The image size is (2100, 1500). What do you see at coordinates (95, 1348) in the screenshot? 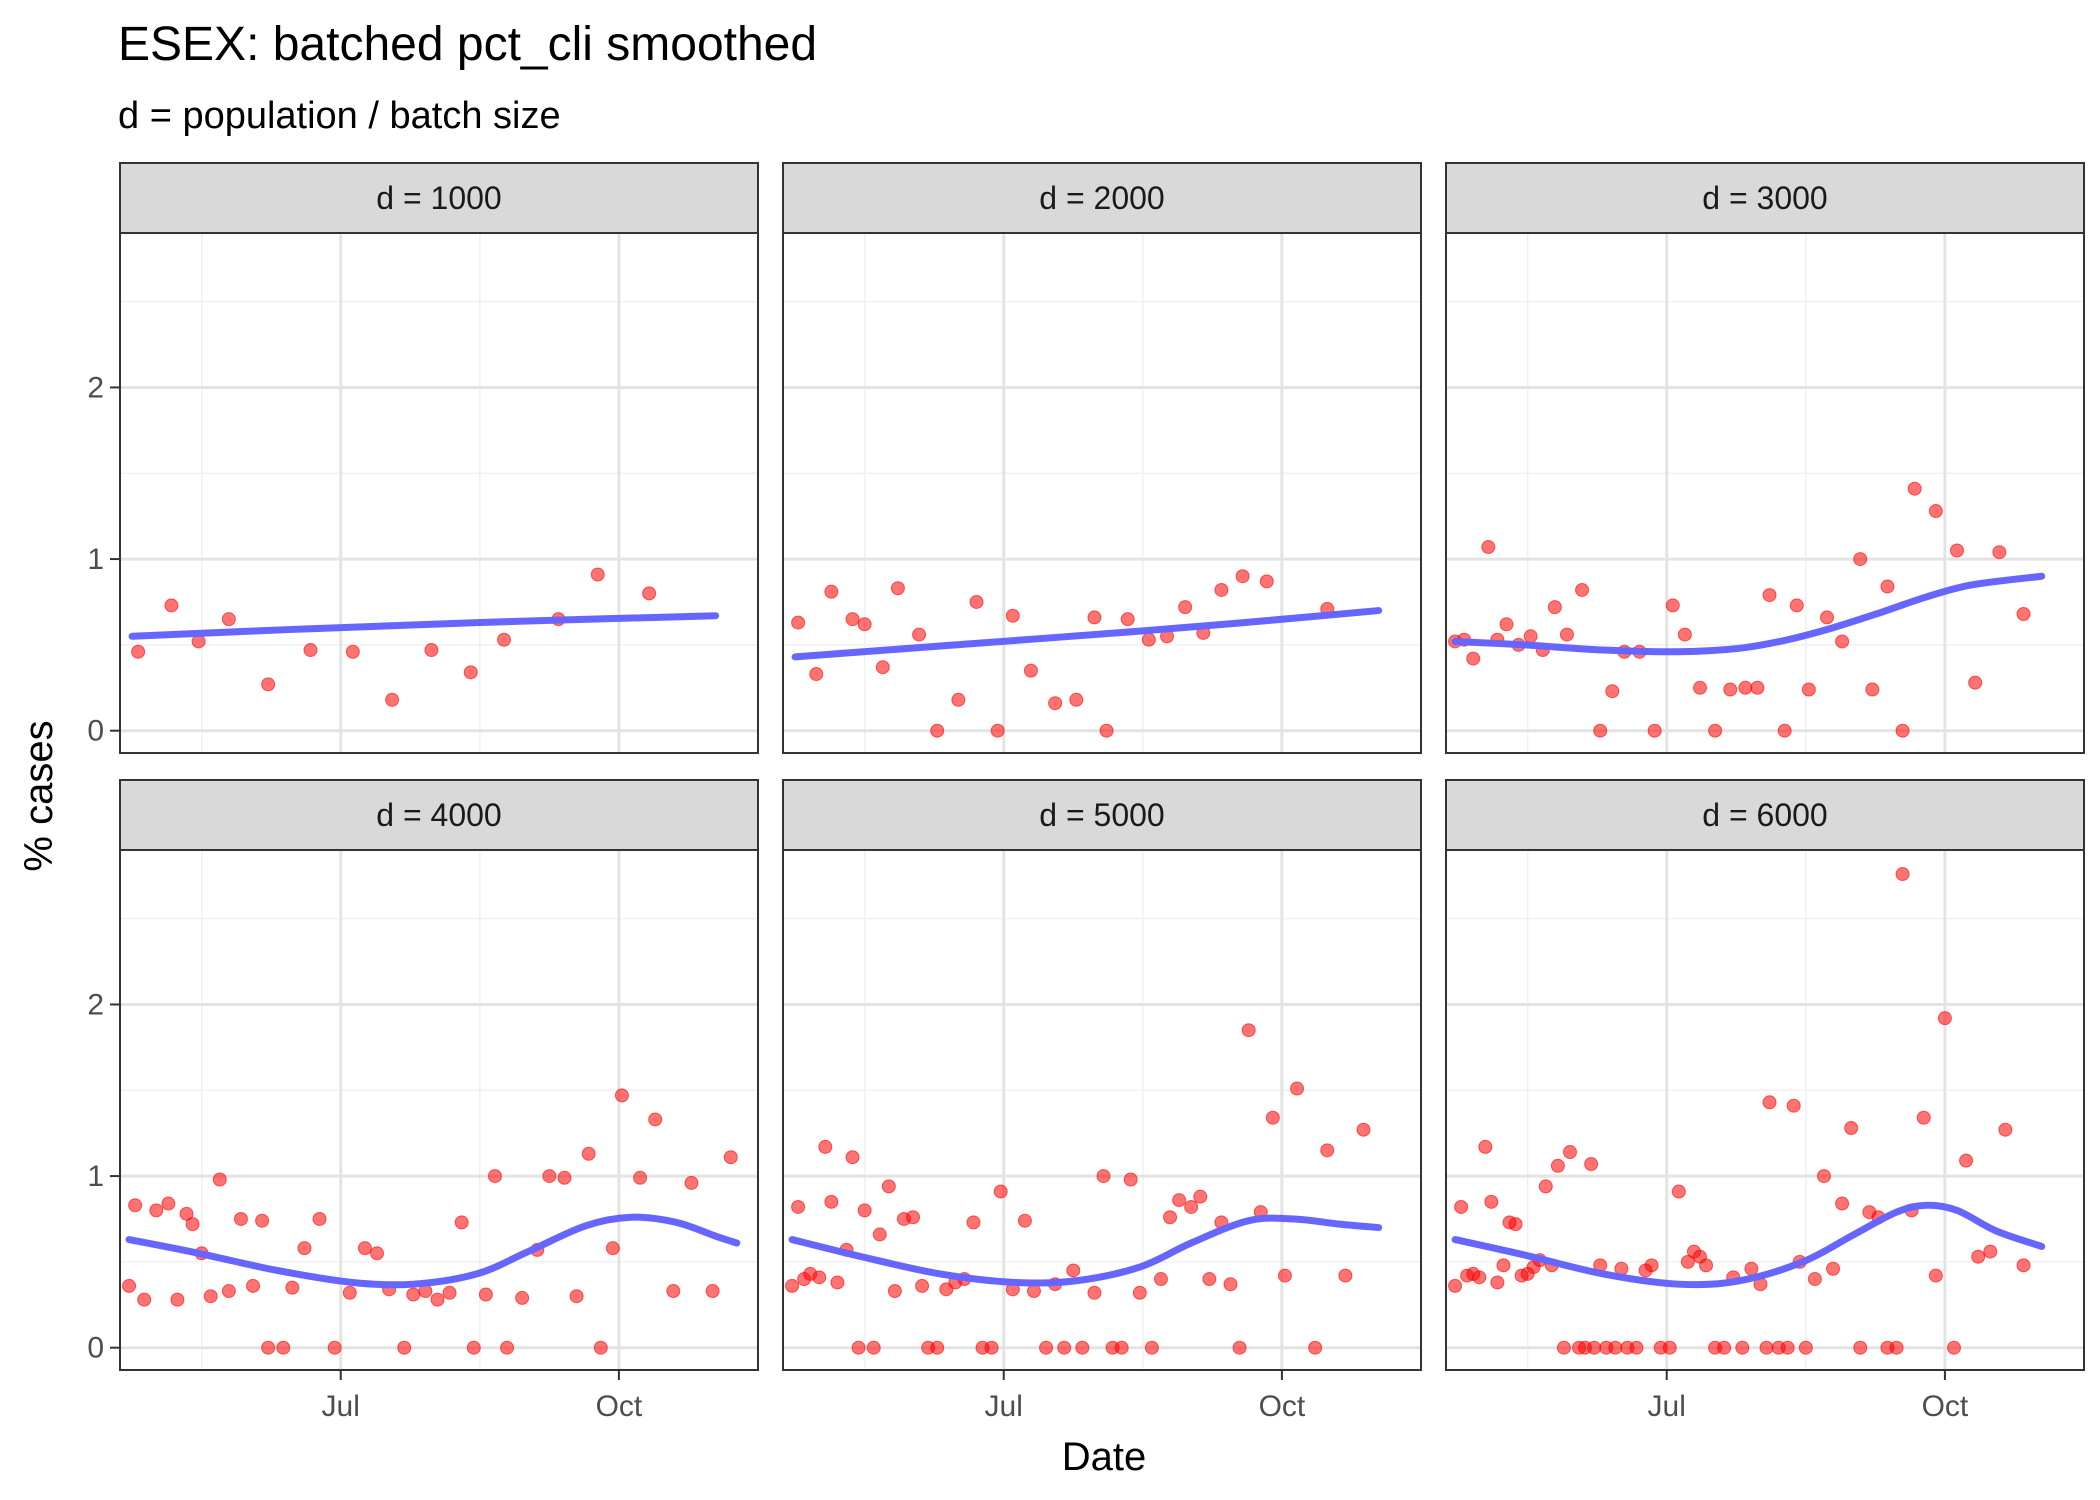
I see `y-tick-label: 0` at bounding box center [95, 1348].